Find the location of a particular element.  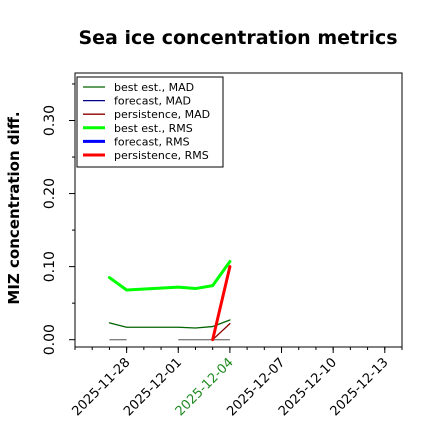

legend-entry: persistence, MAD is located at coordinates (162, 114).